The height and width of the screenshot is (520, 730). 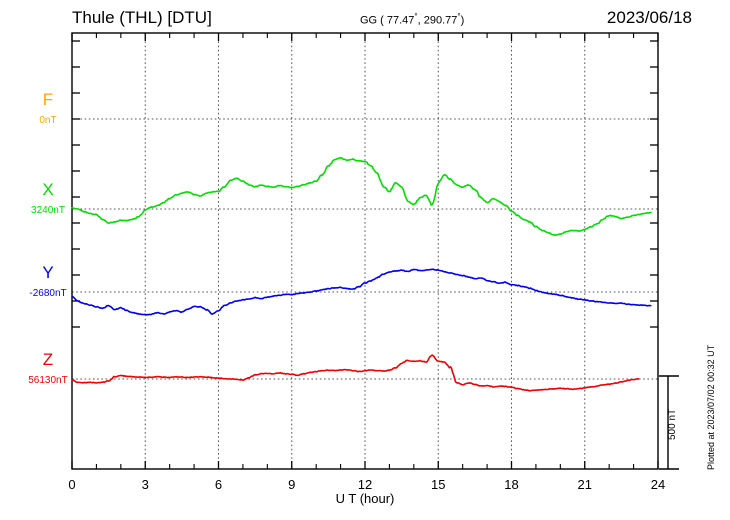 What do you see at coordinates (462, 20) in the screenshot?
I see `geo-coords-close: )` at bounding box center [462, 20].